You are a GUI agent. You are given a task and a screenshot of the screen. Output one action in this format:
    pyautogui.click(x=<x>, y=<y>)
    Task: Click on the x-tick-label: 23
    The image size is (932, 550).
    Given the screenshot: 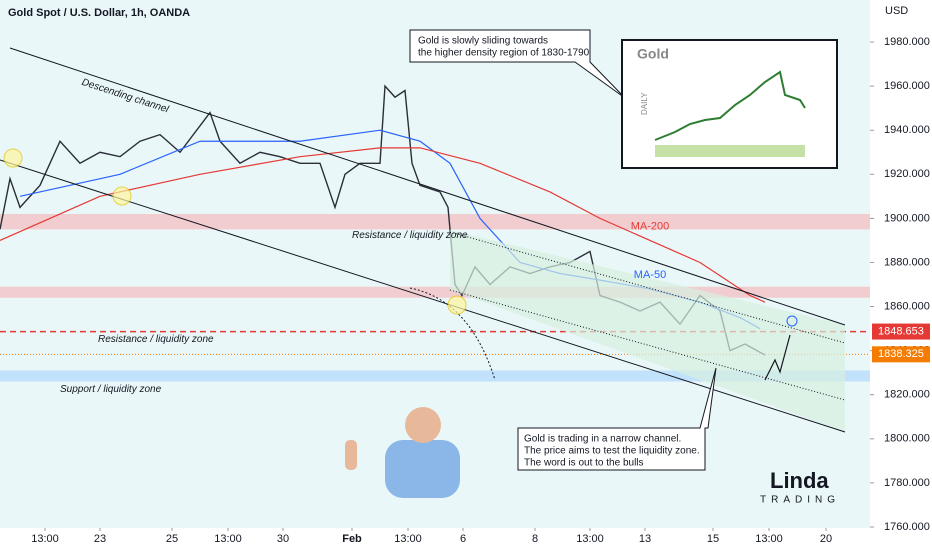 What is the action you would take?
    pyautogui.click(x=100, y=539)
    